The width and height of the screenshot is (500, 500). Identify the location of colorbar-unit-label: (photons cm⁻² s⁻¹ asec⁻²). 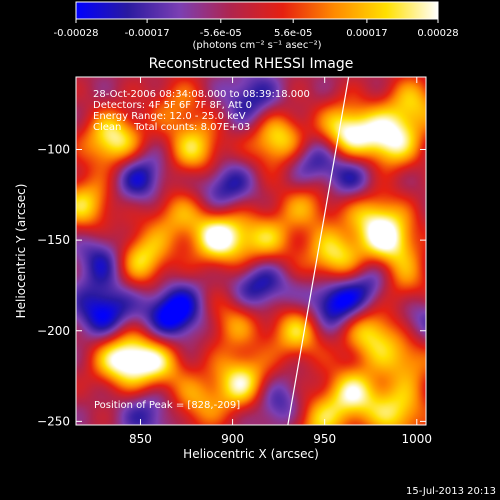
(256, 45).